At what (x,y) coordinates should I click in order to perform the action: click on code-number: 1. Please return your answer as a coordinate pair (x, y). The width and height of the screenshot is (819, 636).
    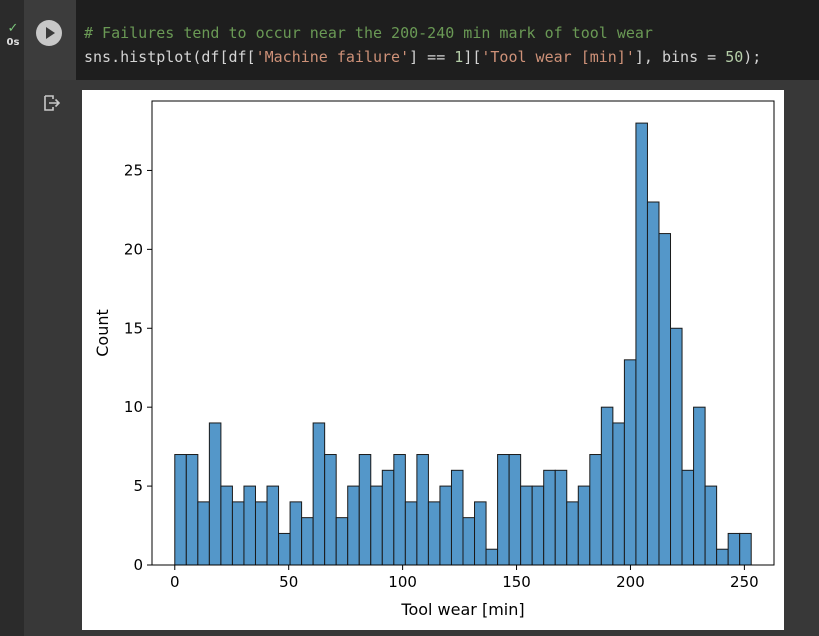
    Looking at the image, I should click on (459, 57).